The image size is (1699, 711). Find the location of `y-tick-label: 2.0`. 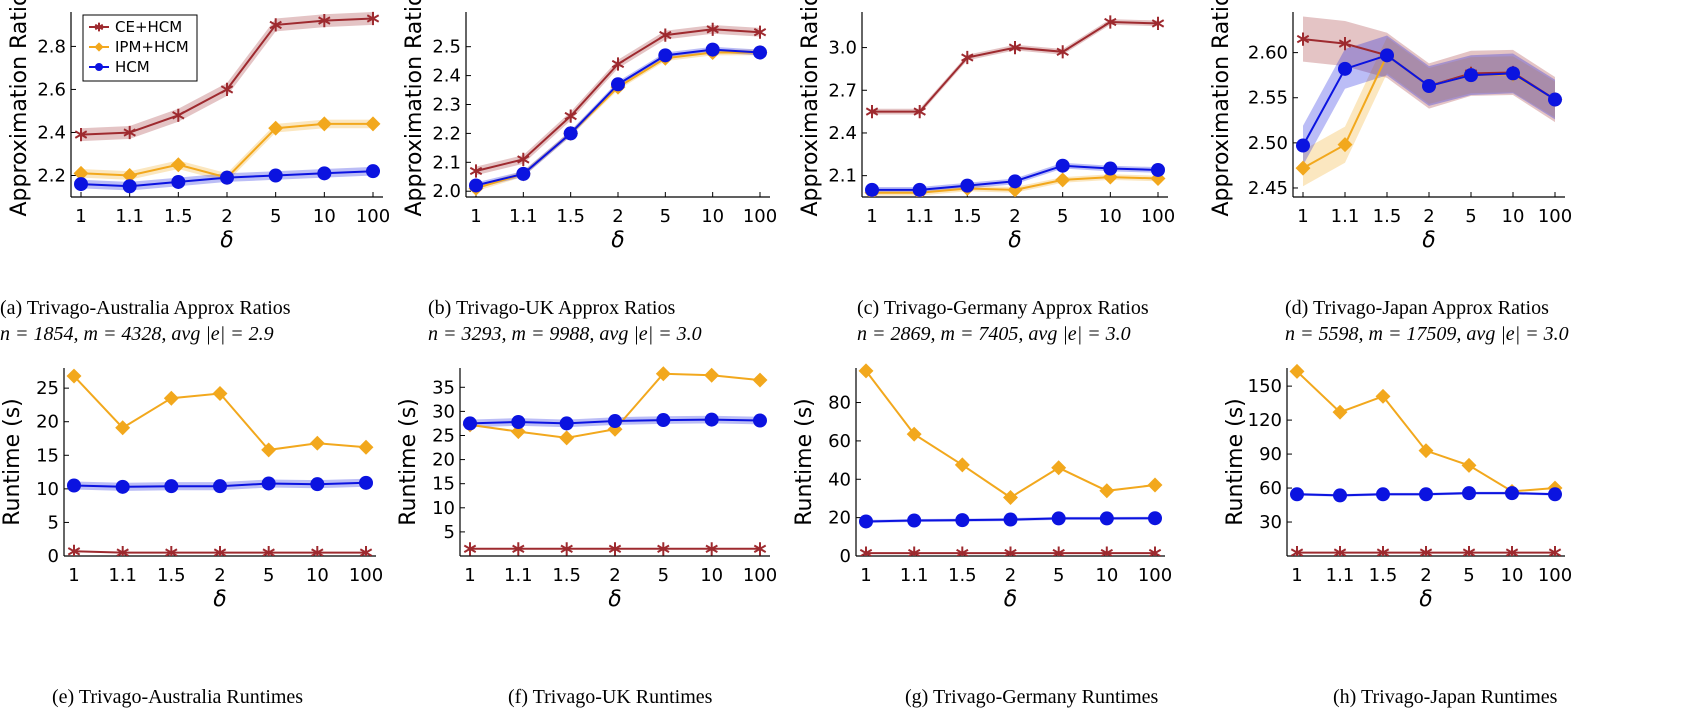

y-tick-label: 2.0 is located at coordinates (446, 191).